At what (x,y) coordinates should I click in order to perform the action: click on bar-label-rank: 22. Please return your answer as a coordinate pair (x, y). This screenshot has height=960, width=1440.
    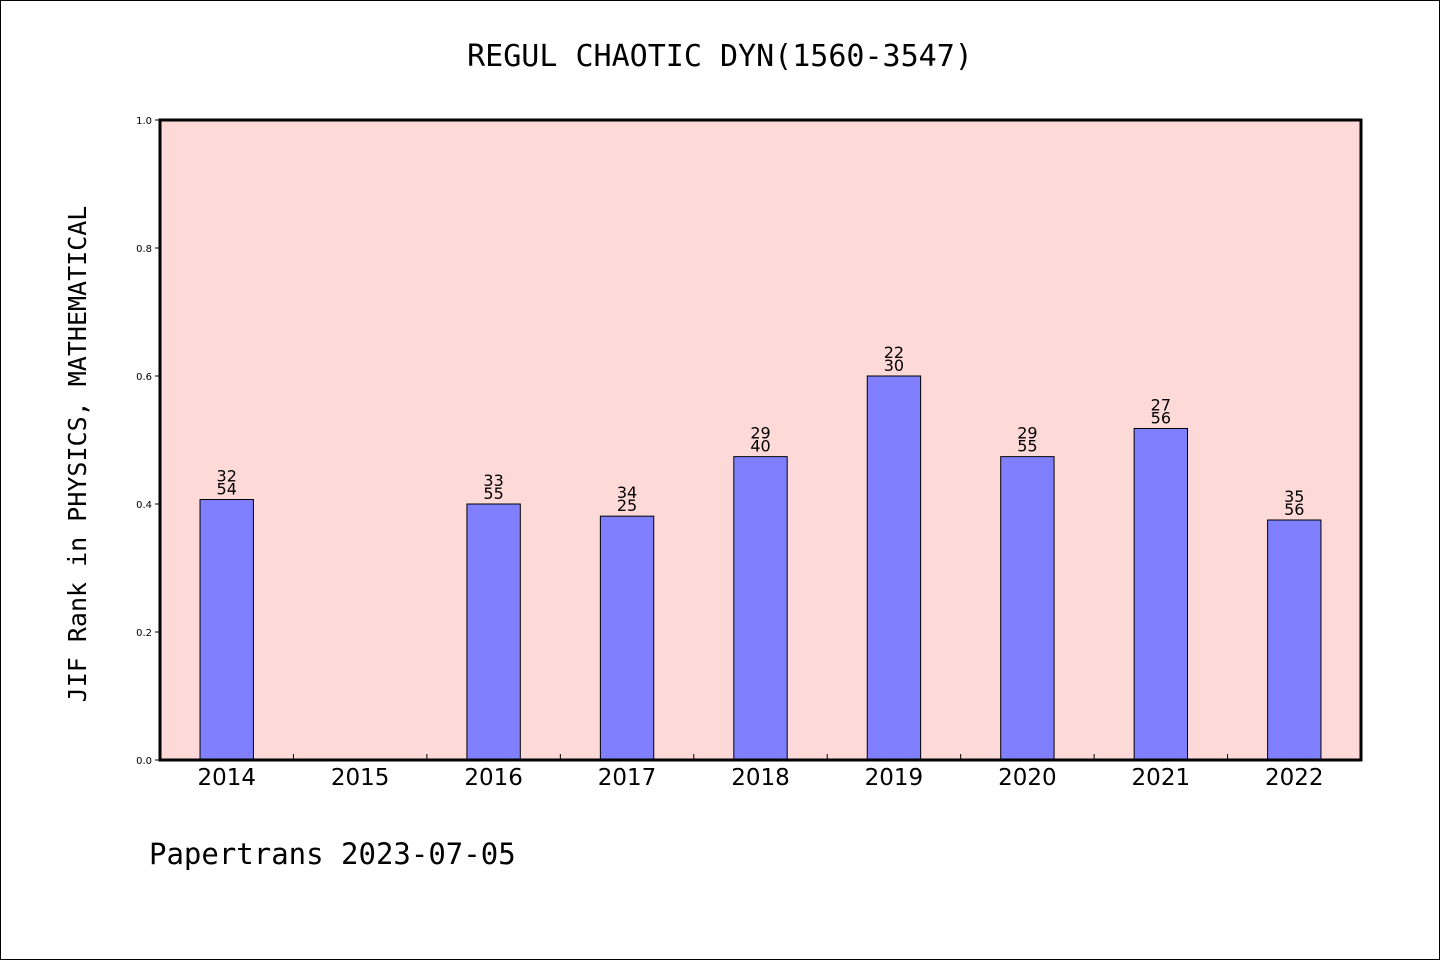
    Looking at the image, I should click on (894, 352).